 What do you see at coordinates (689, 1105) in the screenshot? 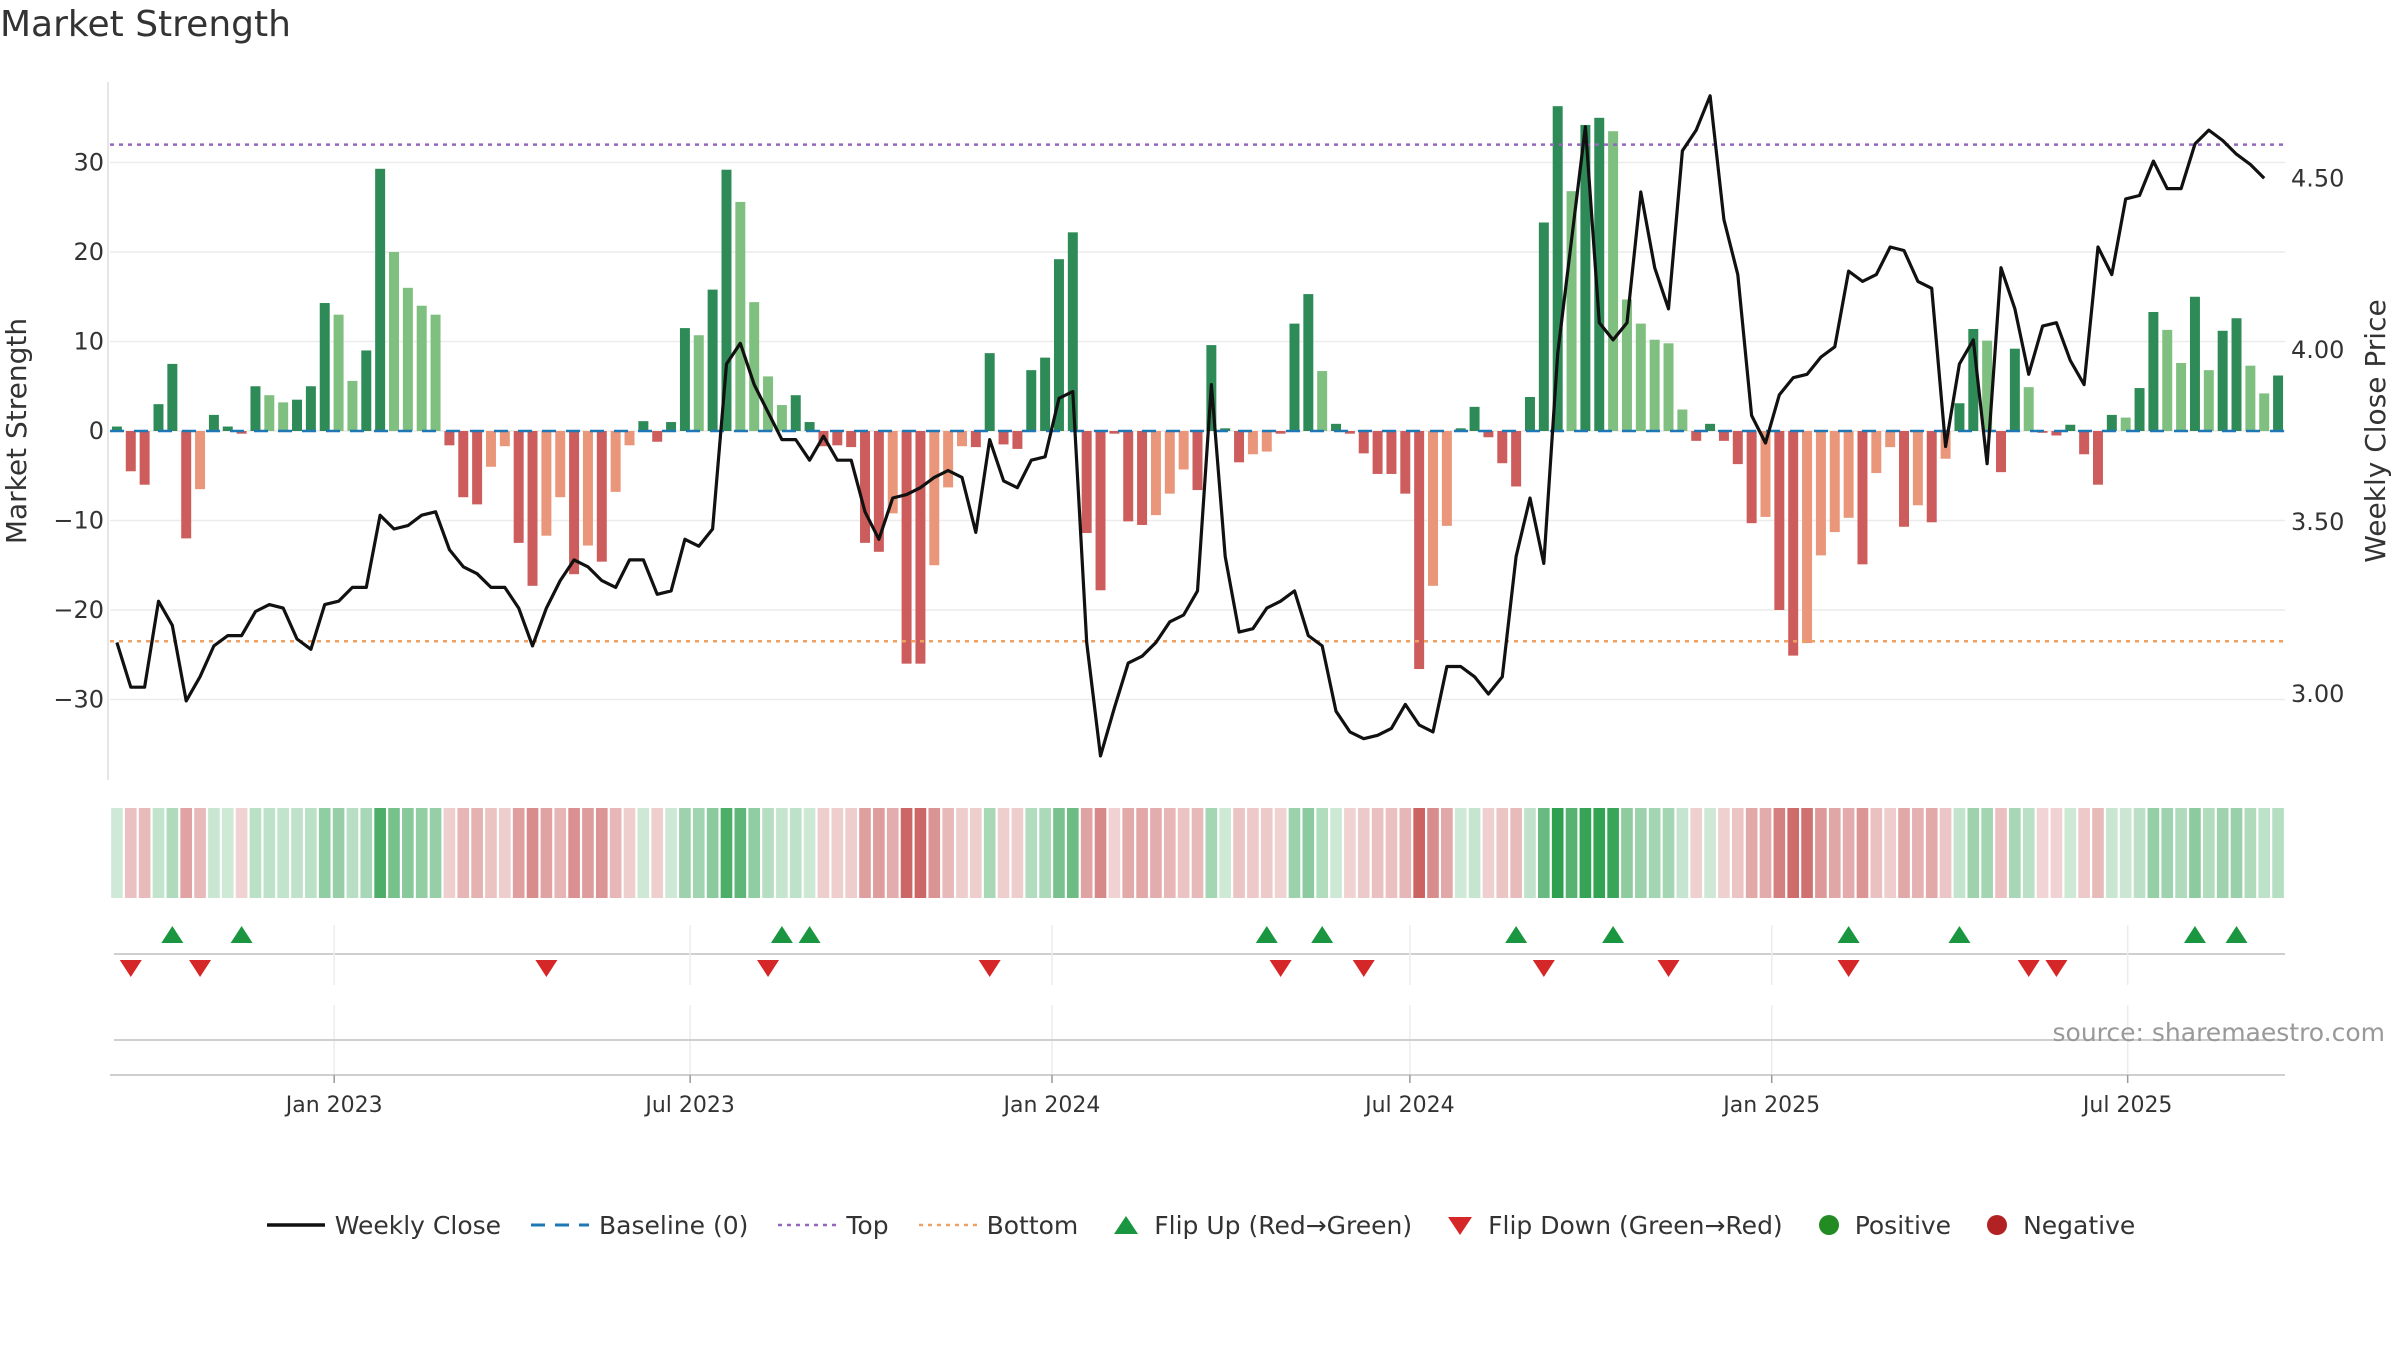
I see `x-tick-label: Jul 2023` at bounding box center [689, 1105].